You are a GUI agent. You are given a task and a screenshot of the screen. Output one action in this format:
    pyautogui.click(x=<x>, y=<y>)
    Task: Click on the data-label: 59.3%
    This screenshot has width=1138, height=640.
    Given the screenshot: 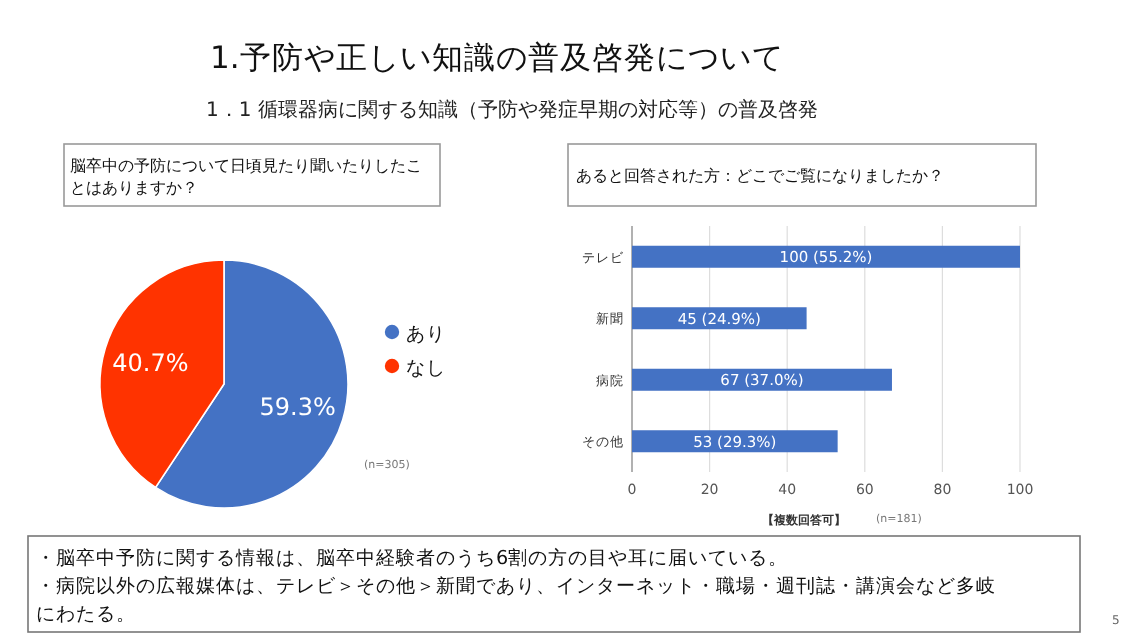 What is the action you would take?
    pyautogui.click(x=297, y=407)
    